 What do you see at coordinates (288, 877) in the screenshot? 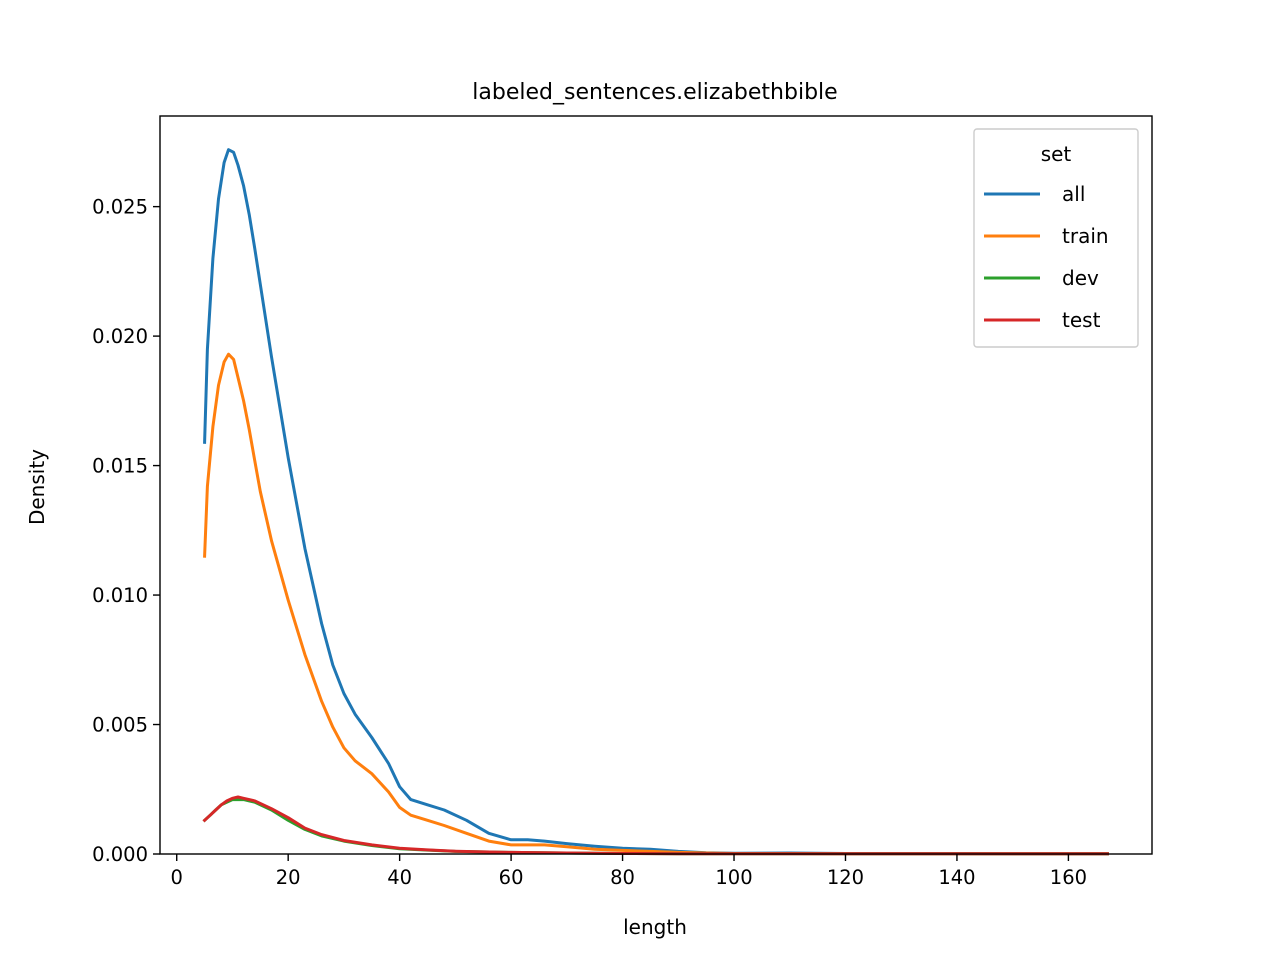
I see `x-tick-label: 20` at bounding box center [288, 877].